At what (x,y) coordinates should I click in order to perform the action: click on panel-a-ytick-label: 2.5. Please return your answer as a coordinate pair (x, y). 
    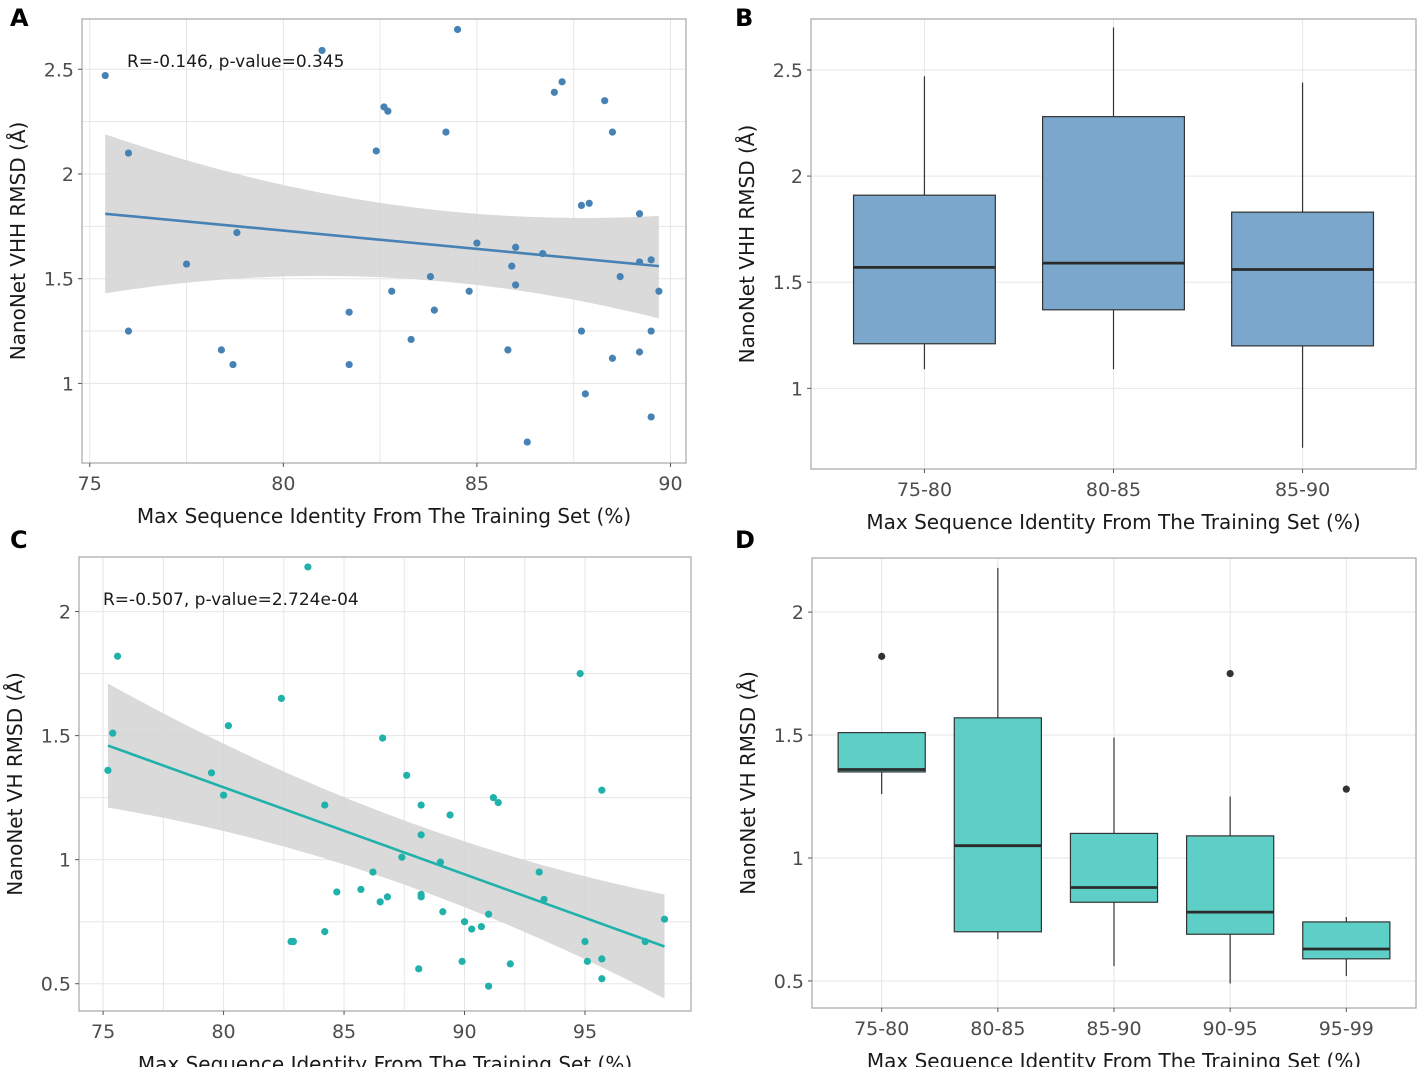
    Looking at the image, I should click on (59, 70).